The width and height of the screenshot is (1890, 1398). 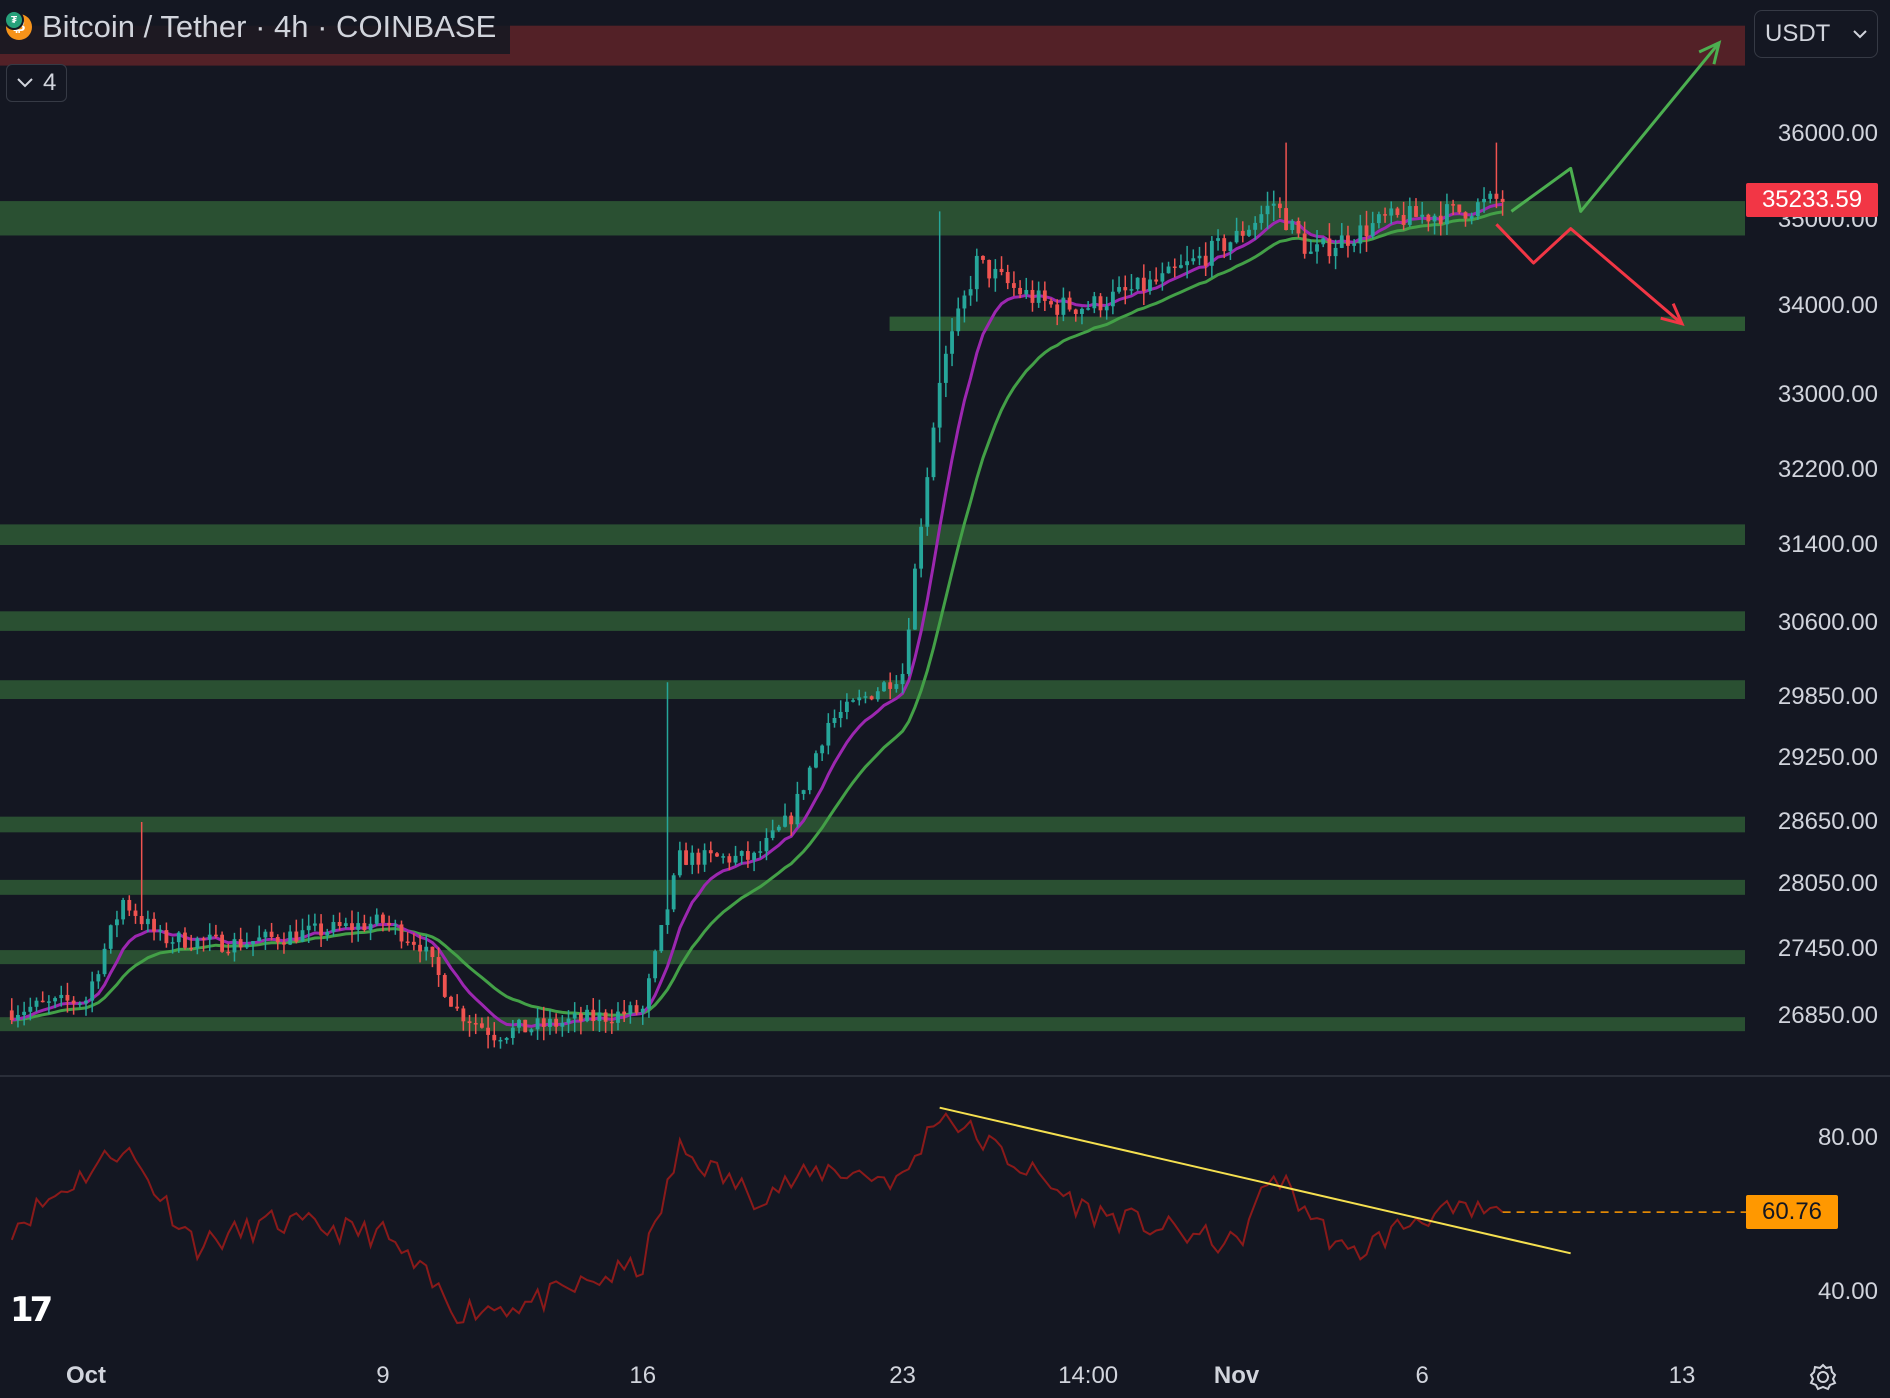 What do you see at coordinates (37, 83) in the screenshot?
I see `indicators-toggle-button: 4` at bounding box center [37, 83].